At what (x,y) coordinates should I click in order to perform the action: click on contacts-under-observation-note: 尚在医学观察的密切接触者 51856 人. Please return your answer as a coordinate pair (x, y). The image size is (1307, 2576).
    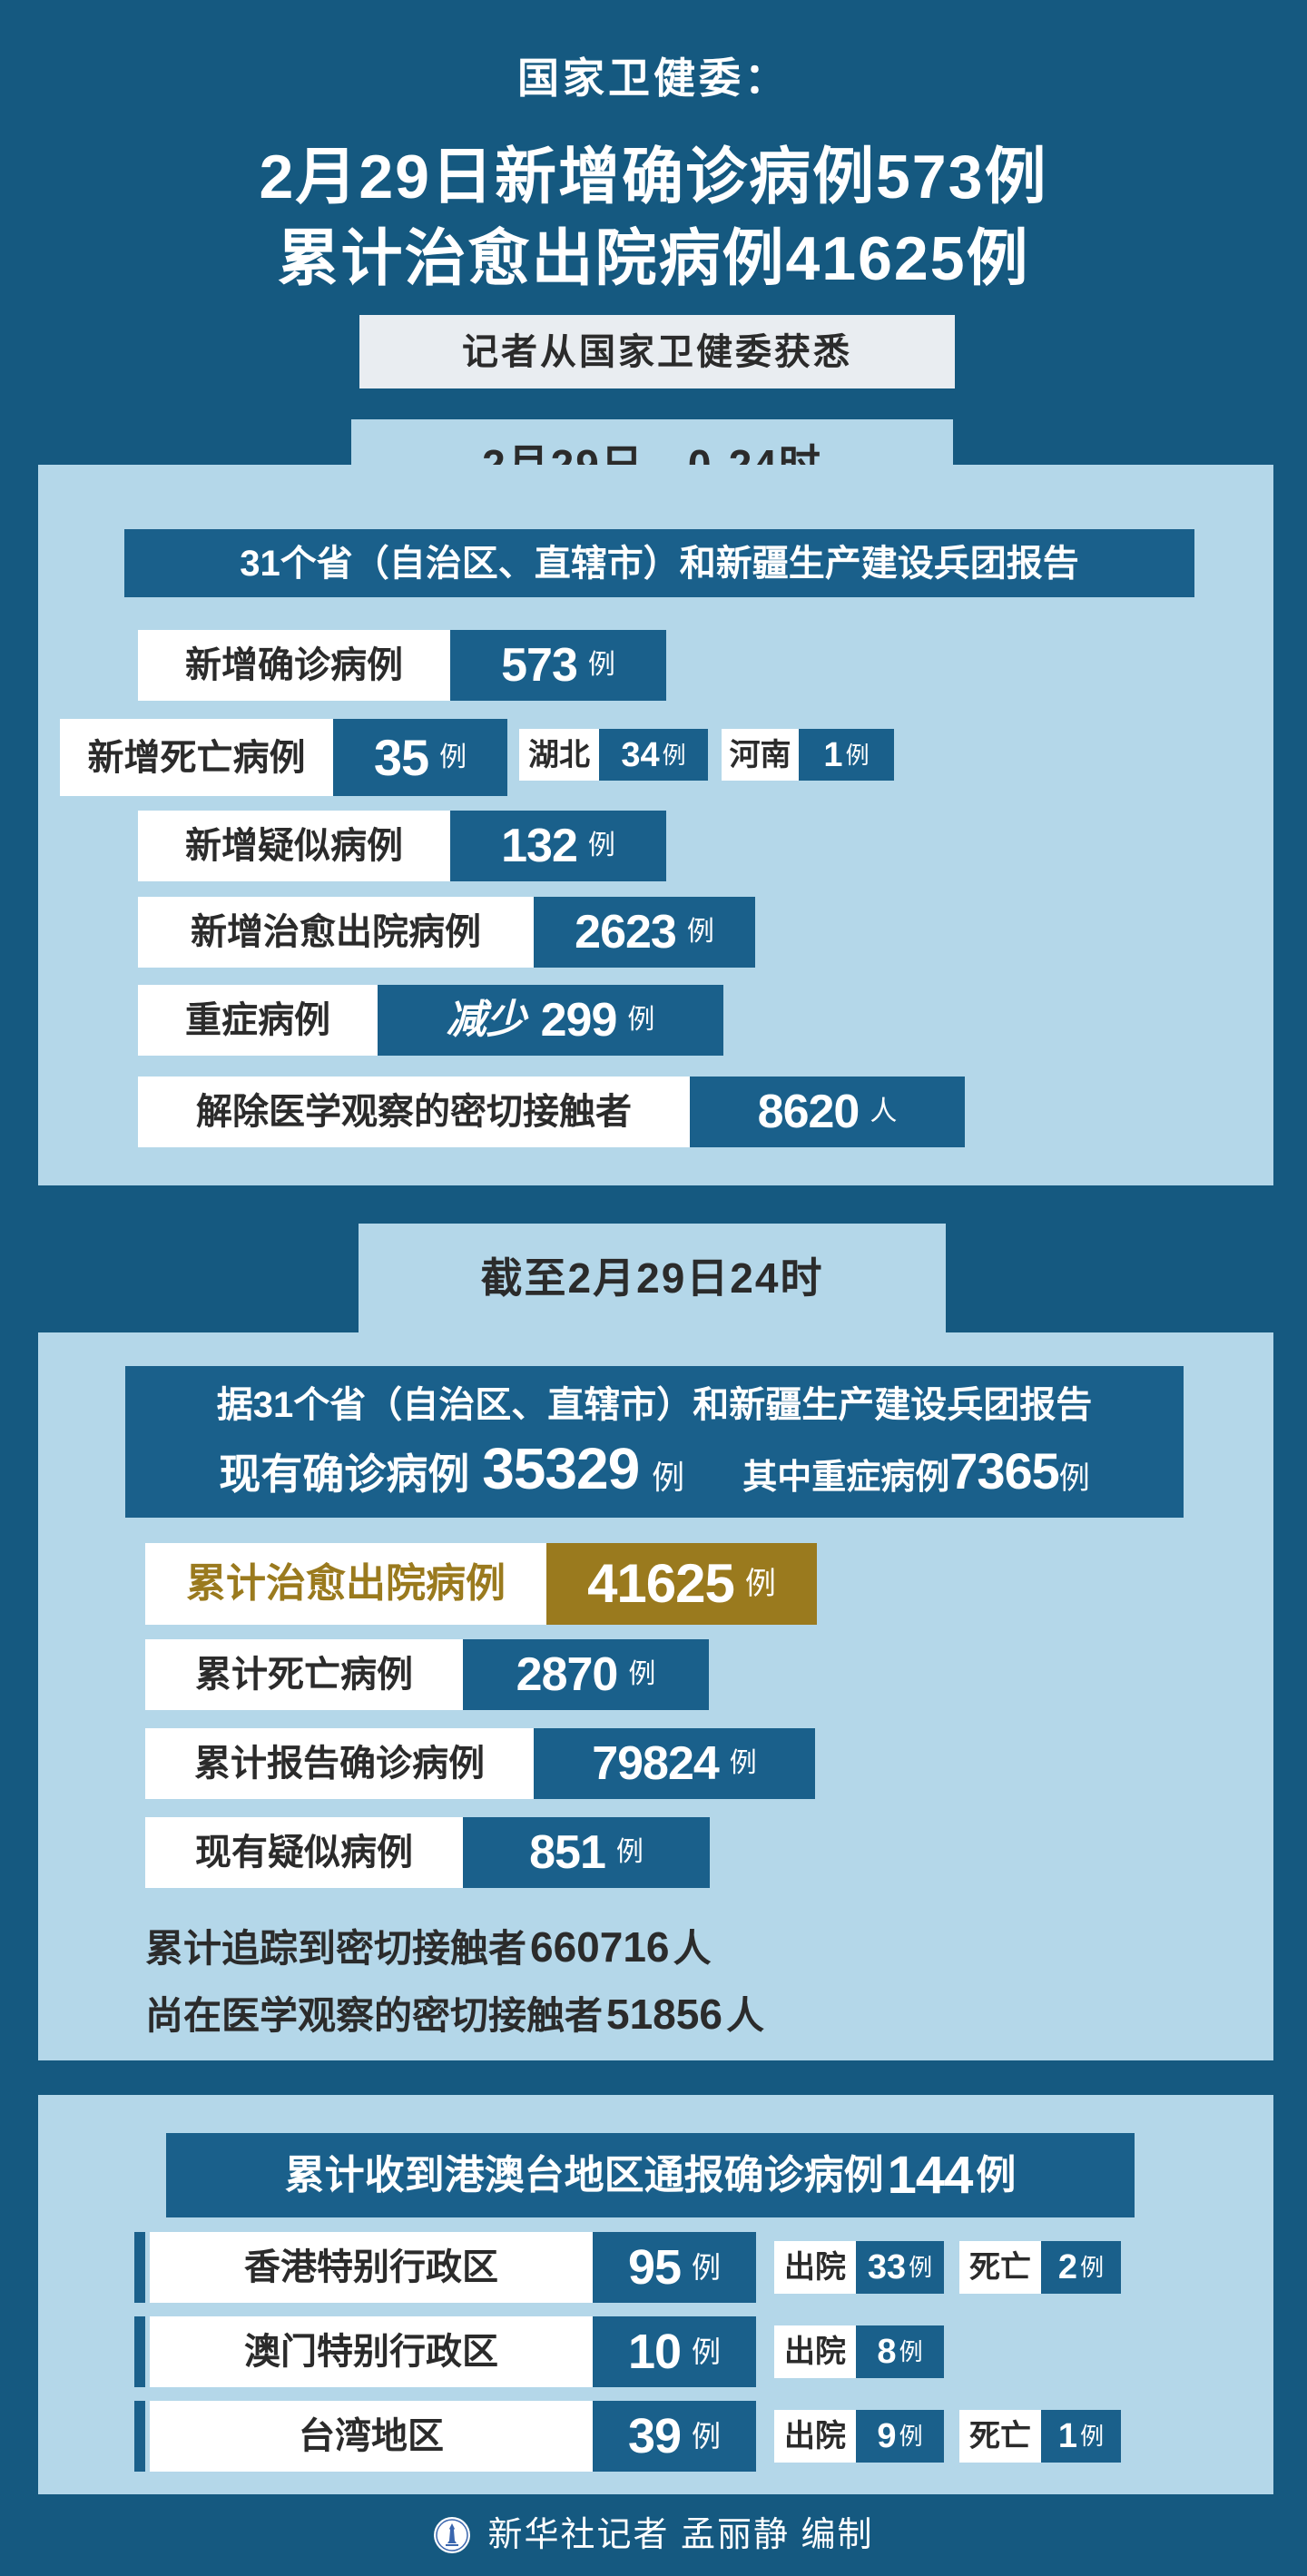
    Looking at the image, I should click on (454, 2018).